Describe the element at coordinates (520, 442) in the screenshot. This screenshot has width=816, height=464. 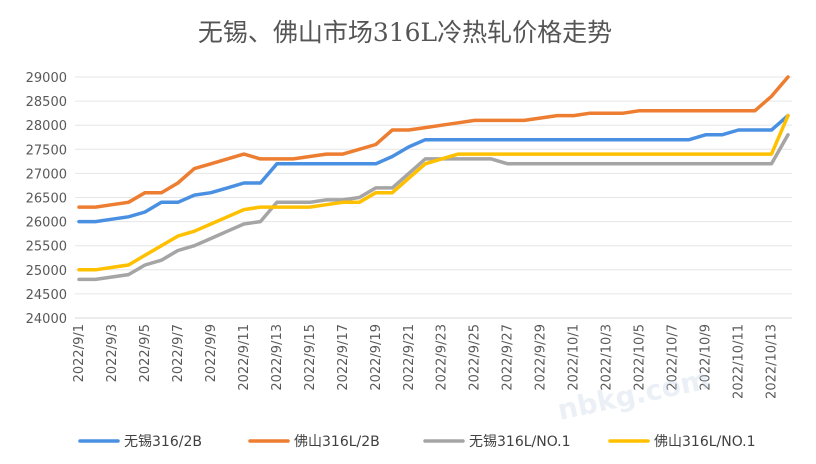
I see `legend-label-2: 无锡316L/NO.1` at that location.